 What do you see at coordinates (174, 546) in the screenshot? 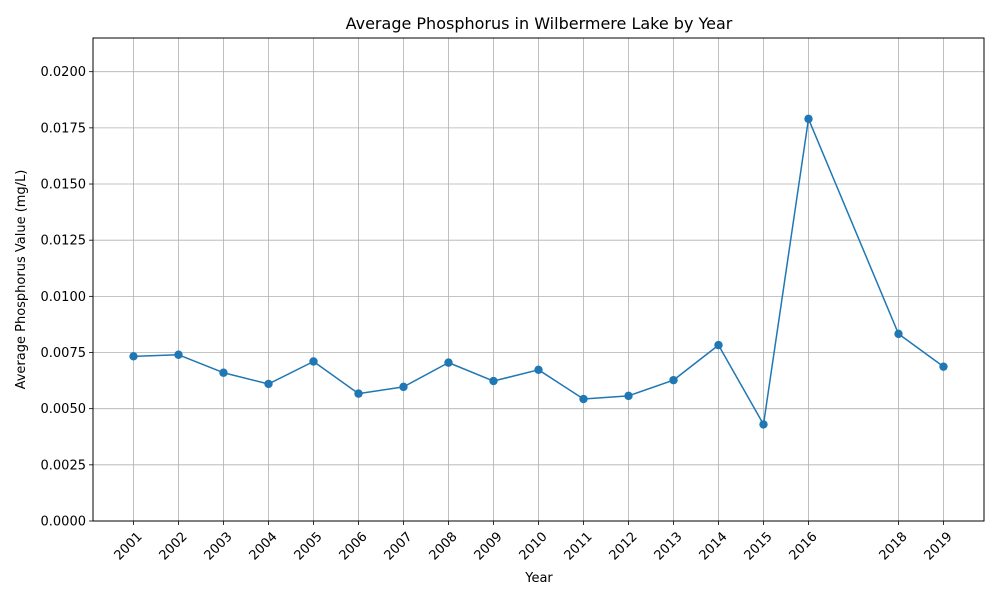
I see `x-tick-label: 2002` at bounding box center [174, 546].